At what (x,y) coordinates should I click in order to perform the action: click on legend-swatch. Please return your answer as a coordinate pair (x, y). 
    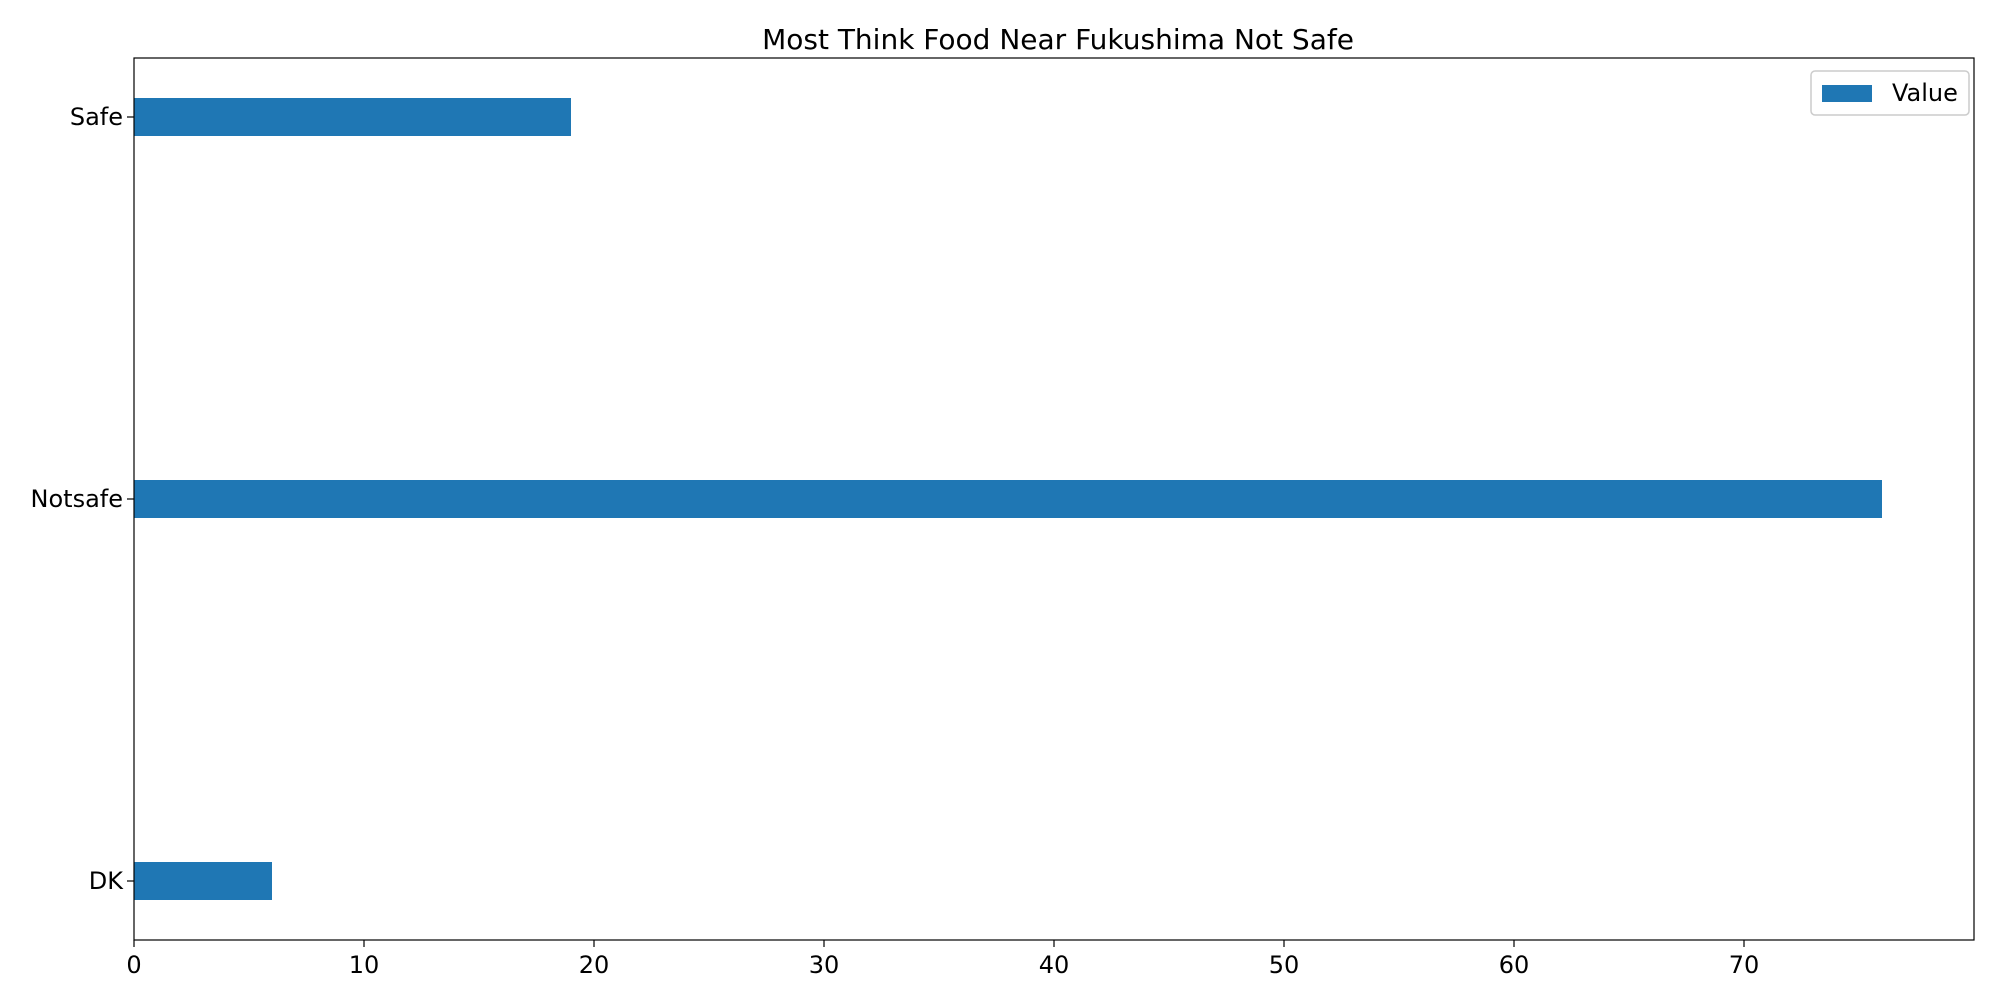
    Looking at the image, I should click on (1847, 93).